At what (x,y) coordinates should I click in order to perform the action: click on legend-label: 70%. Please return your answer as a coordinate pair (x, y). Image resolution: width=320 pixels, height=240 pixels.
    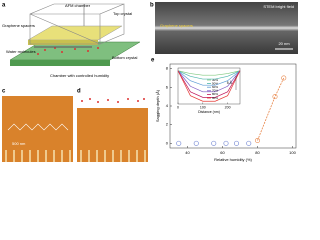
    Looking at the image, I should click on (215, 91).